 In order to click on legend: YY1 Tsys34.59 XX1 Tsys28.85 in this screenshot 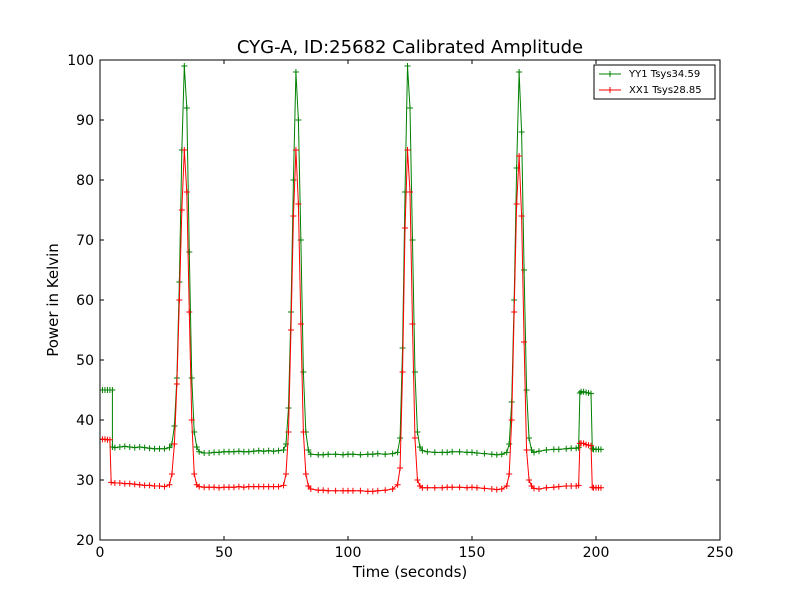, I will do `click(654, 82)`.